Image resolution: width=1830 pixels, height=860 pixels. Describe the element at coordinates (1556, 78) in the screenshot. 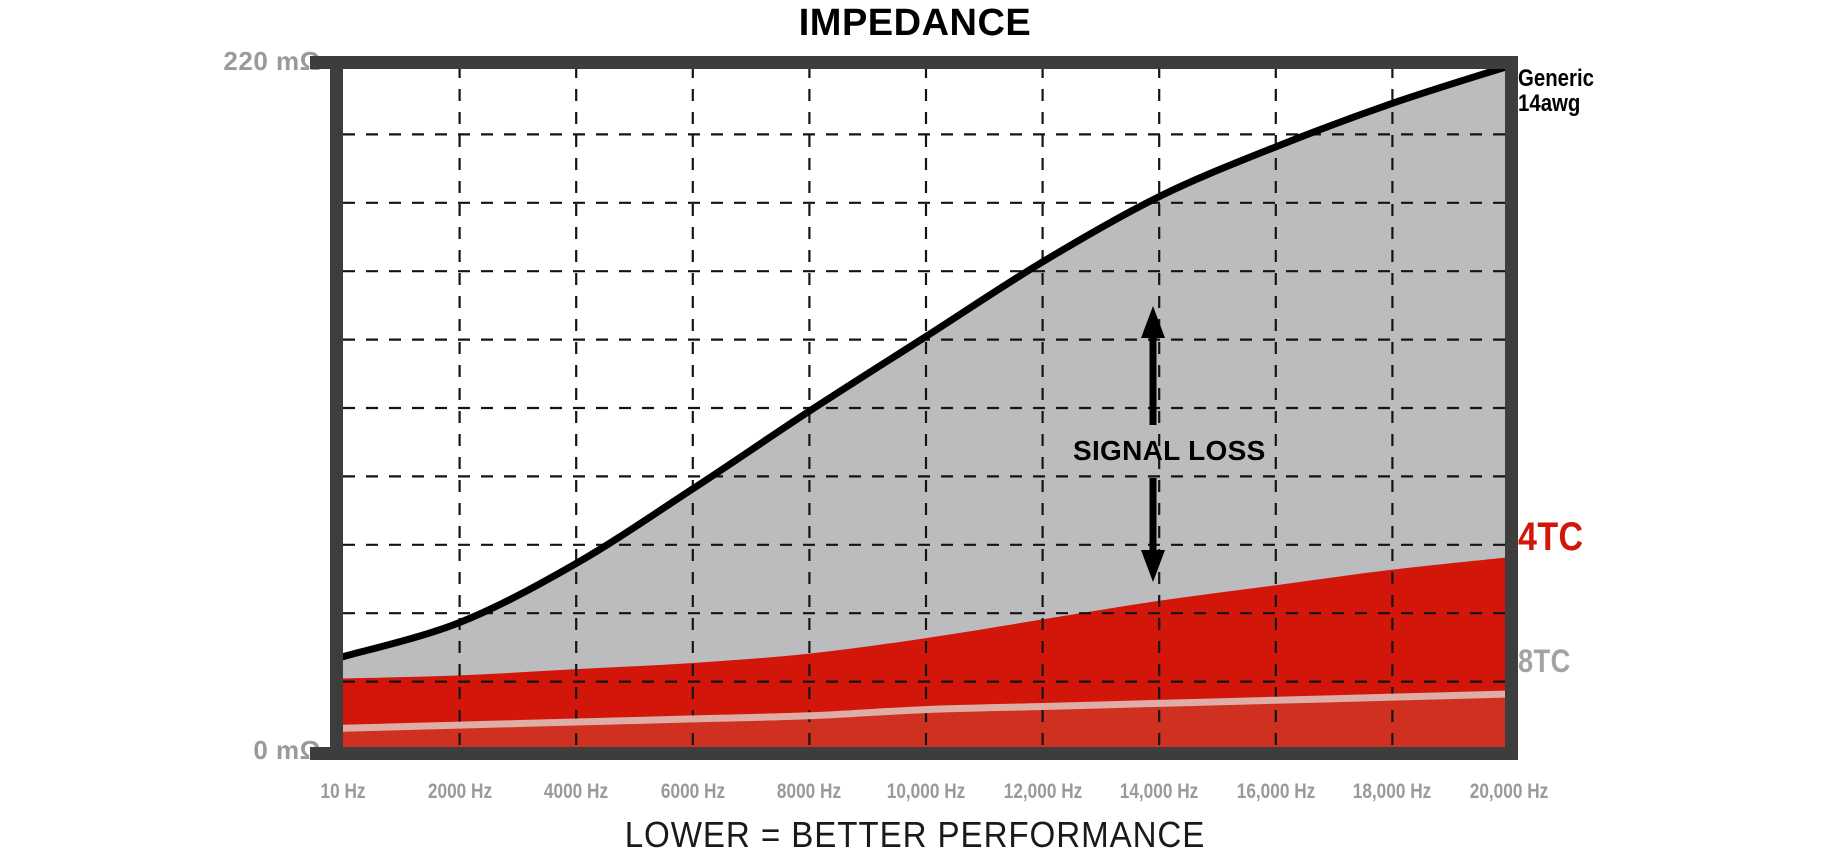

I see `generic-label-line1: Generic` at that location.